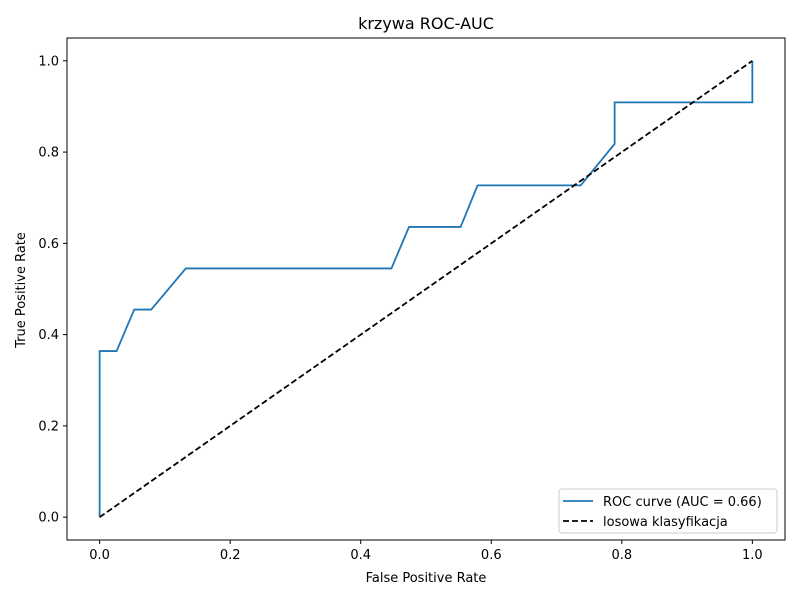 The width and height of the screenshot is (800, 600). Describe the element at coordinates (682, 502) in the screenshot. I see `legend-label-roc: ROC curve (AUC = 0.66)` at that location.